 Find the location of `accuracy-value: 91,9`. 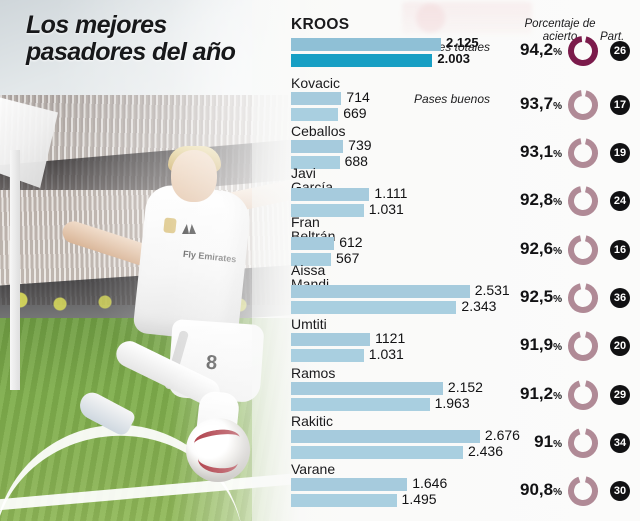

accuracy-value: 91,9 is located at coordinates (537, 344).